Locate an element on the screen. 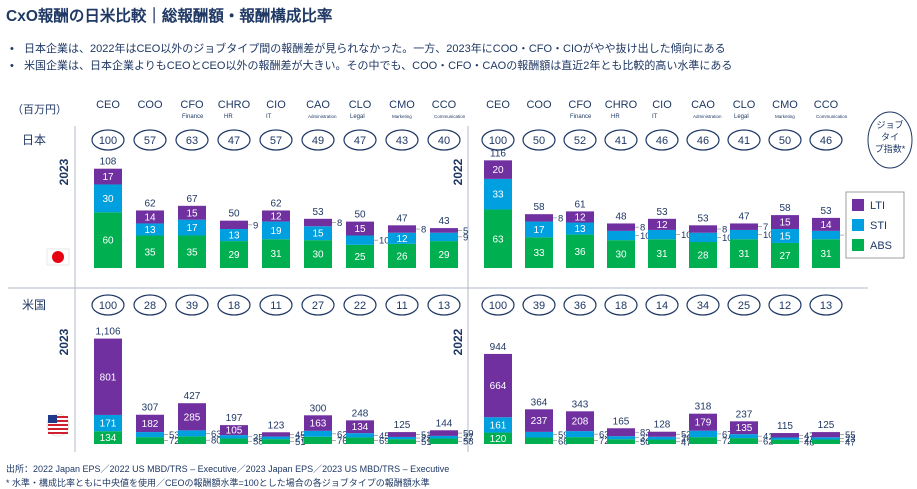 The image size is (917, 489). job-index-note-text: プ指数* is located at coordinates (890, 148).